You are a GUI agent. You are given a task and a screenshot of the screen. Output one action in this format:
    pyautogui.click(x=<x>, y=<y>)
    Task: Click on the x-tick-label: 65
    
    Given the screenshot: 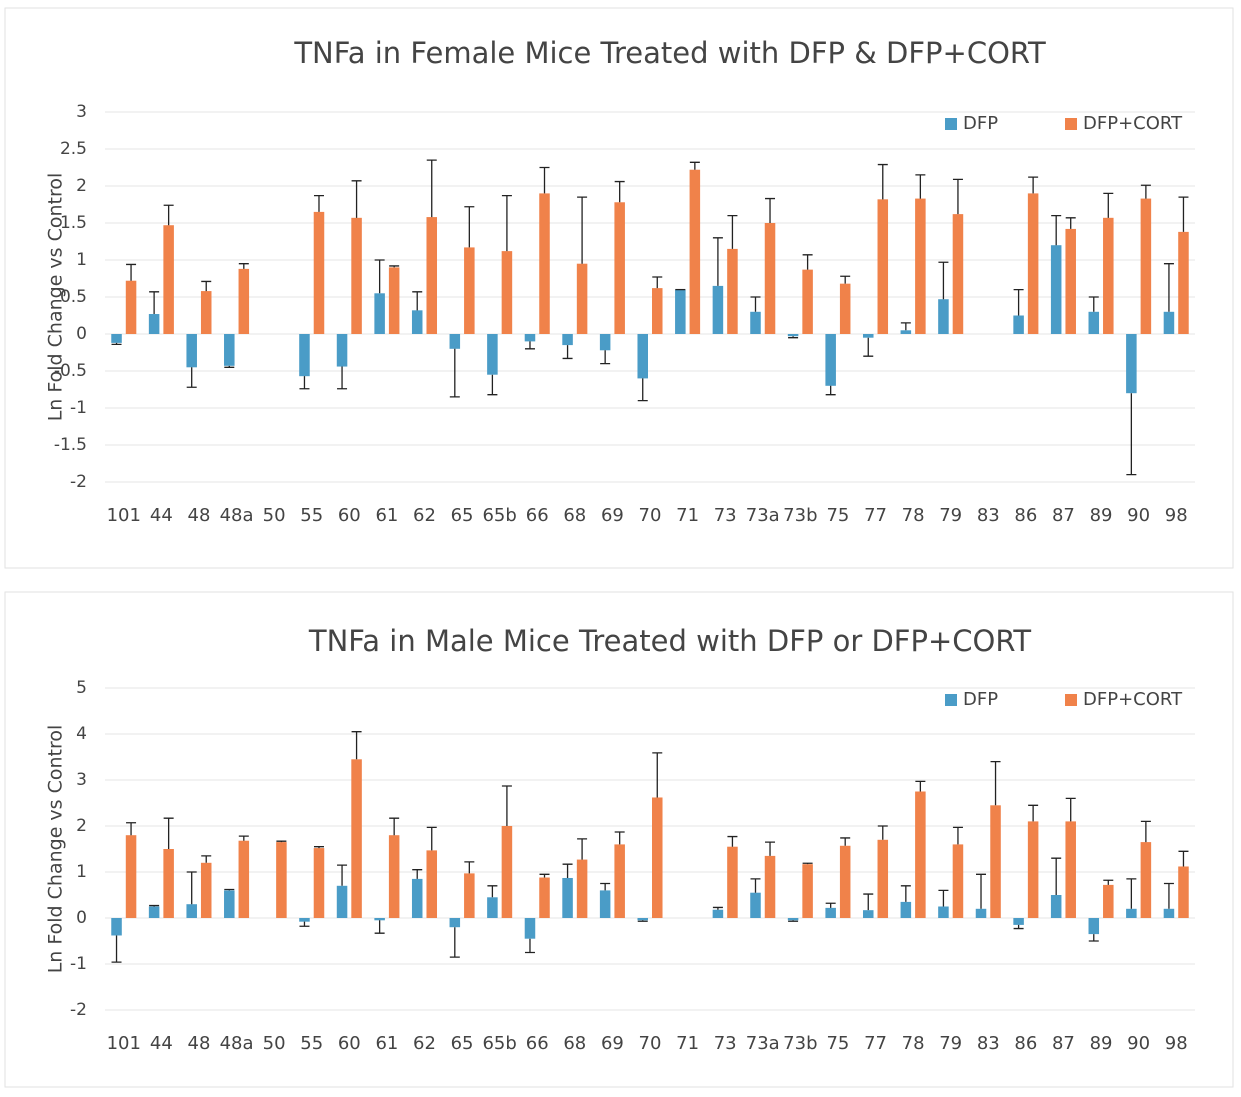 What is the action you would take?
    pyautogui.click(x=462, y=1043)
    